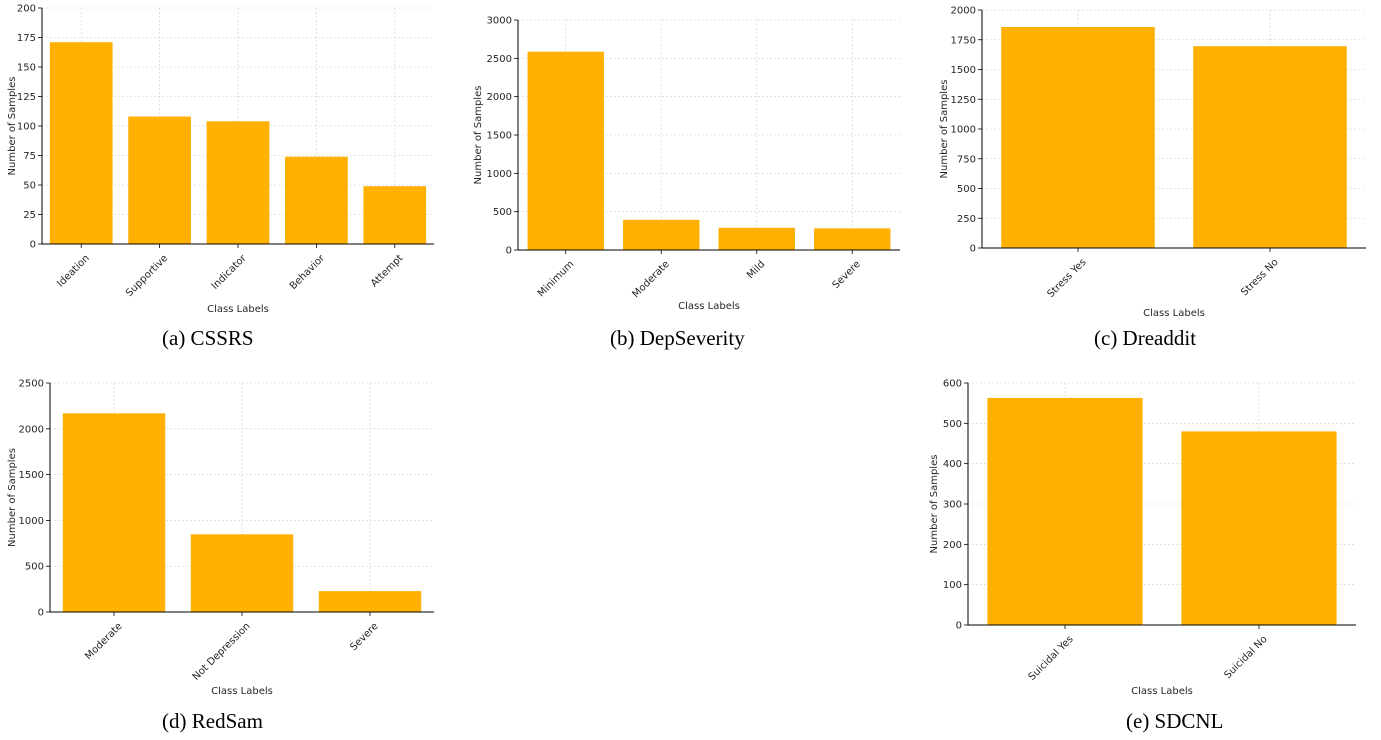 Image resolution: width=1381 pixels, height=740 pixels. Describe the element at coordinates (499, 21) in the screenshot. I see `y-tick-label: 3000` at that location.